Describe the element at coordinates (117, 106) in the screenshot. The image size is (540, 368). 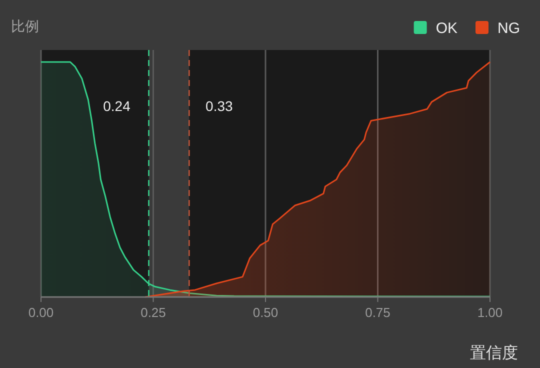
I see `ref-line-label: 0.24` at that location.